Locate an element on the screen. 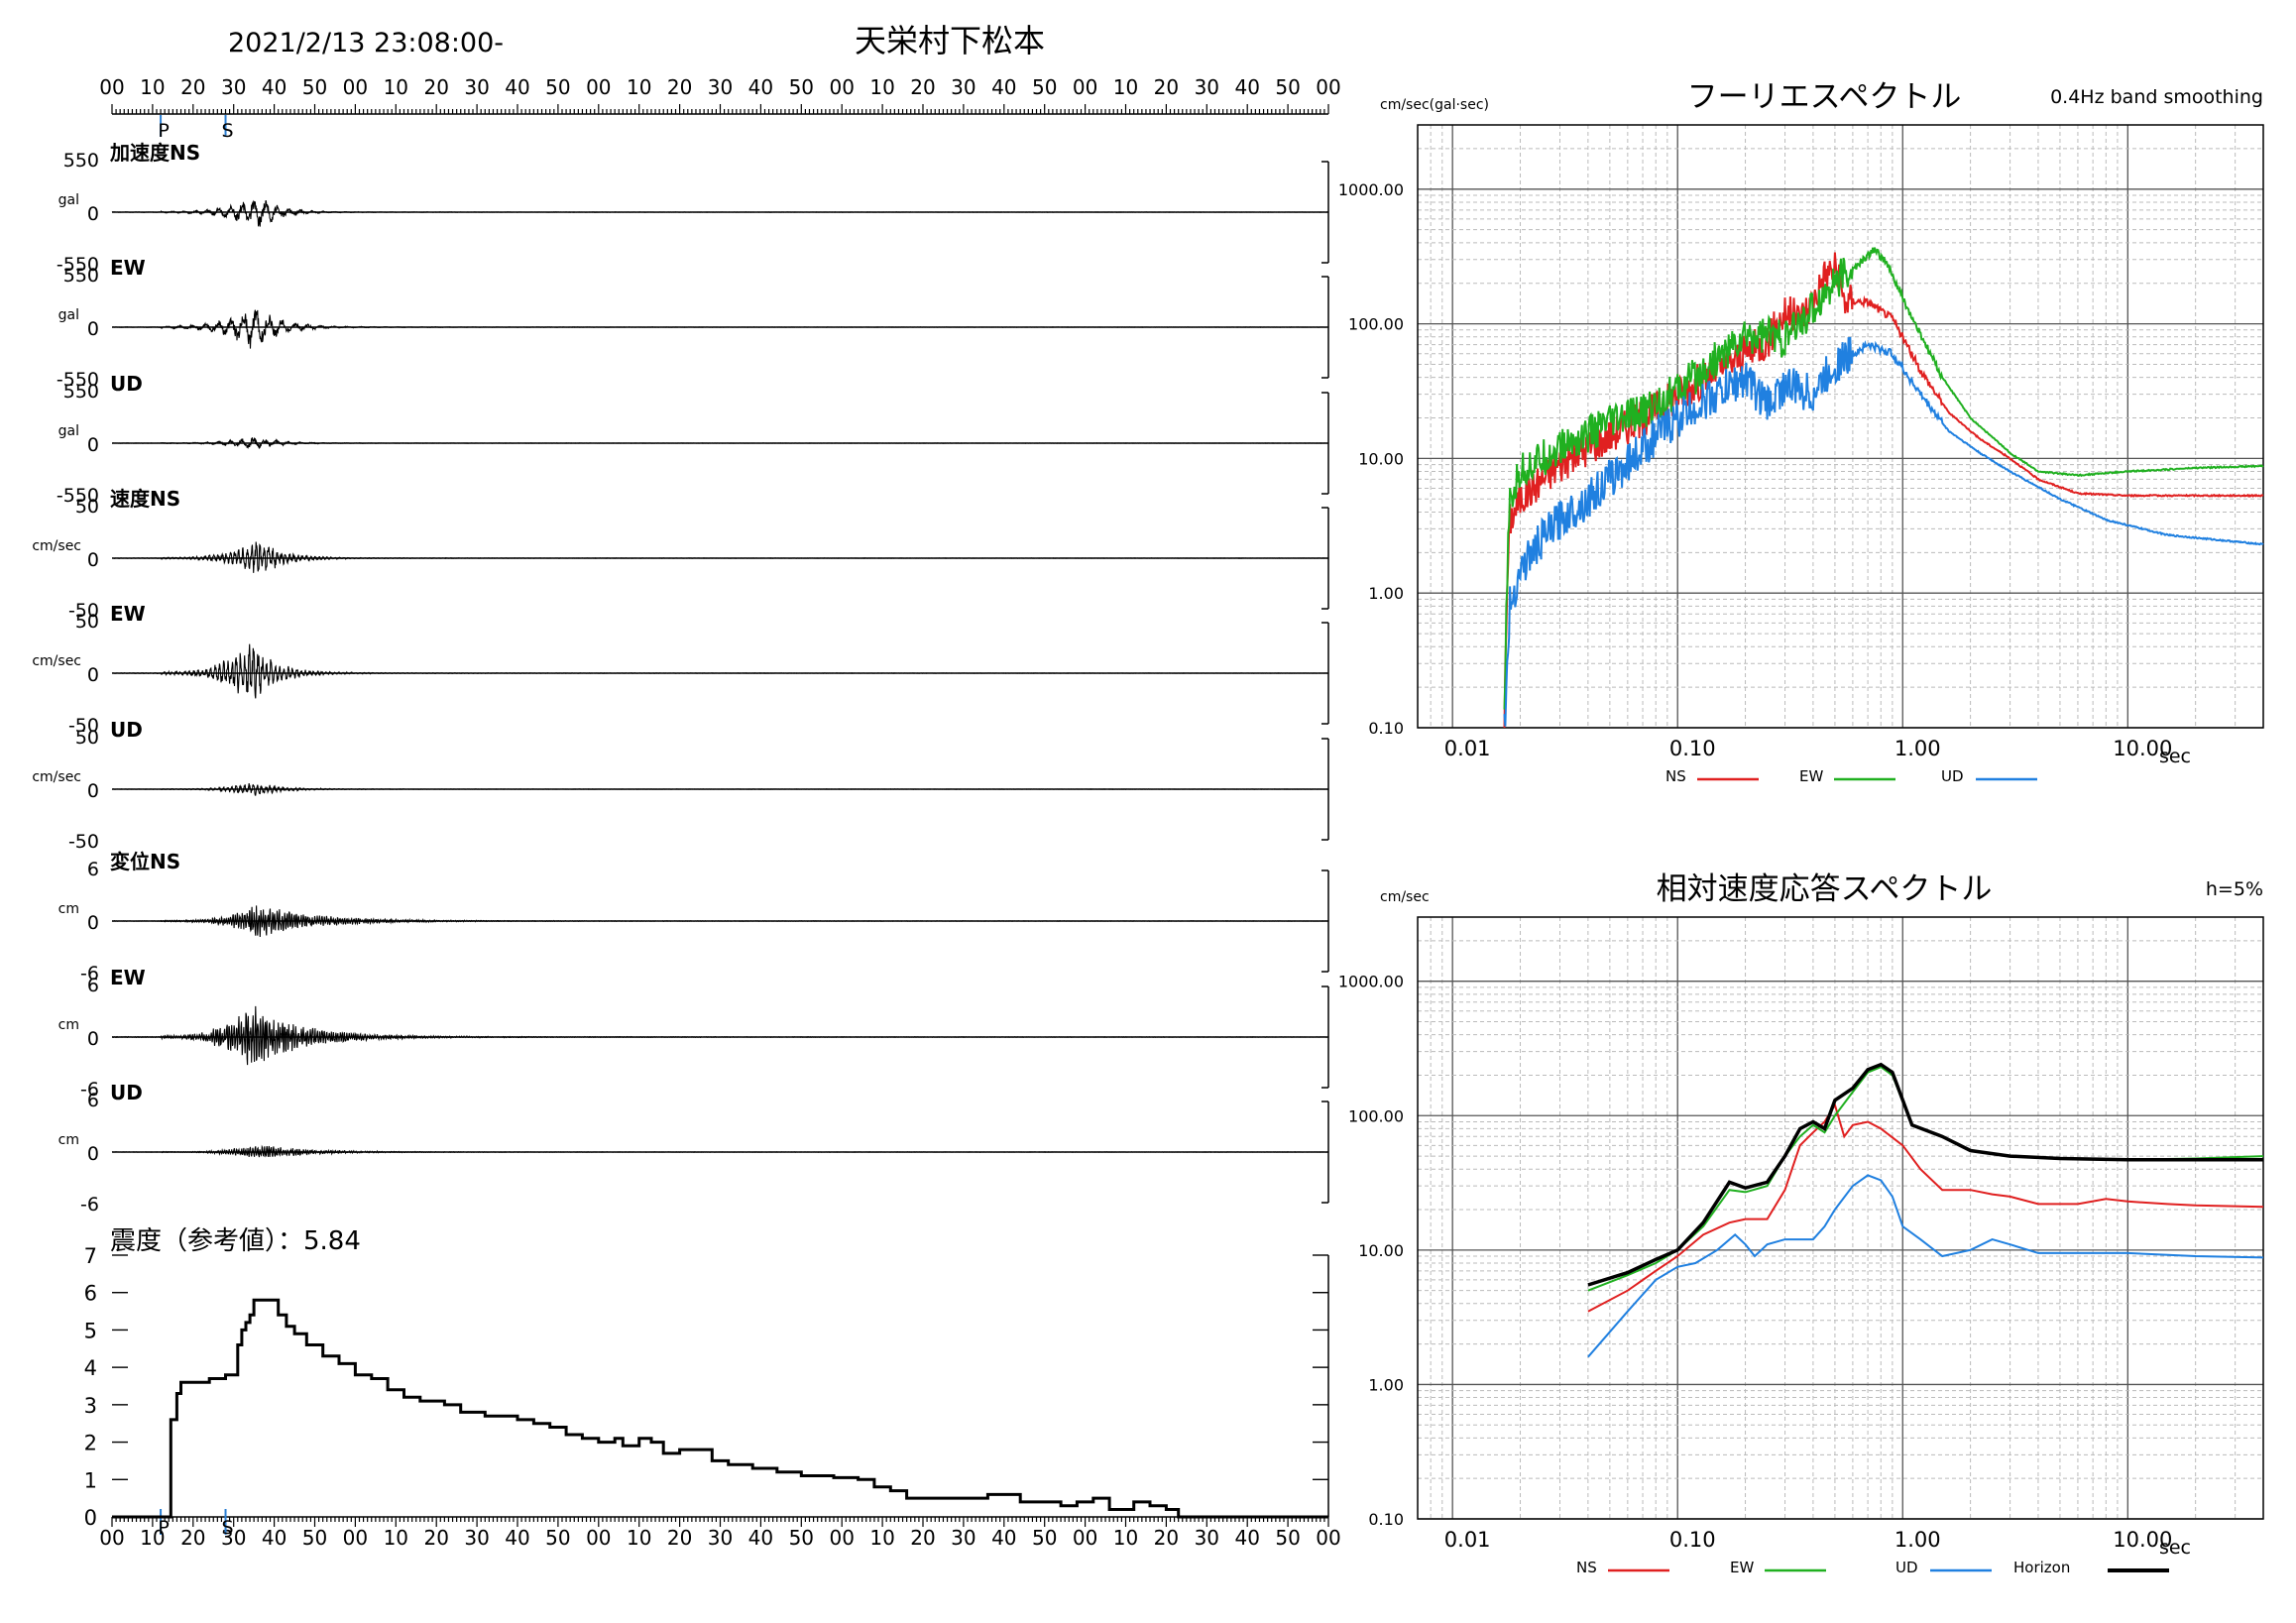  y-min-label: -50 is located at coordinates (83, 726).